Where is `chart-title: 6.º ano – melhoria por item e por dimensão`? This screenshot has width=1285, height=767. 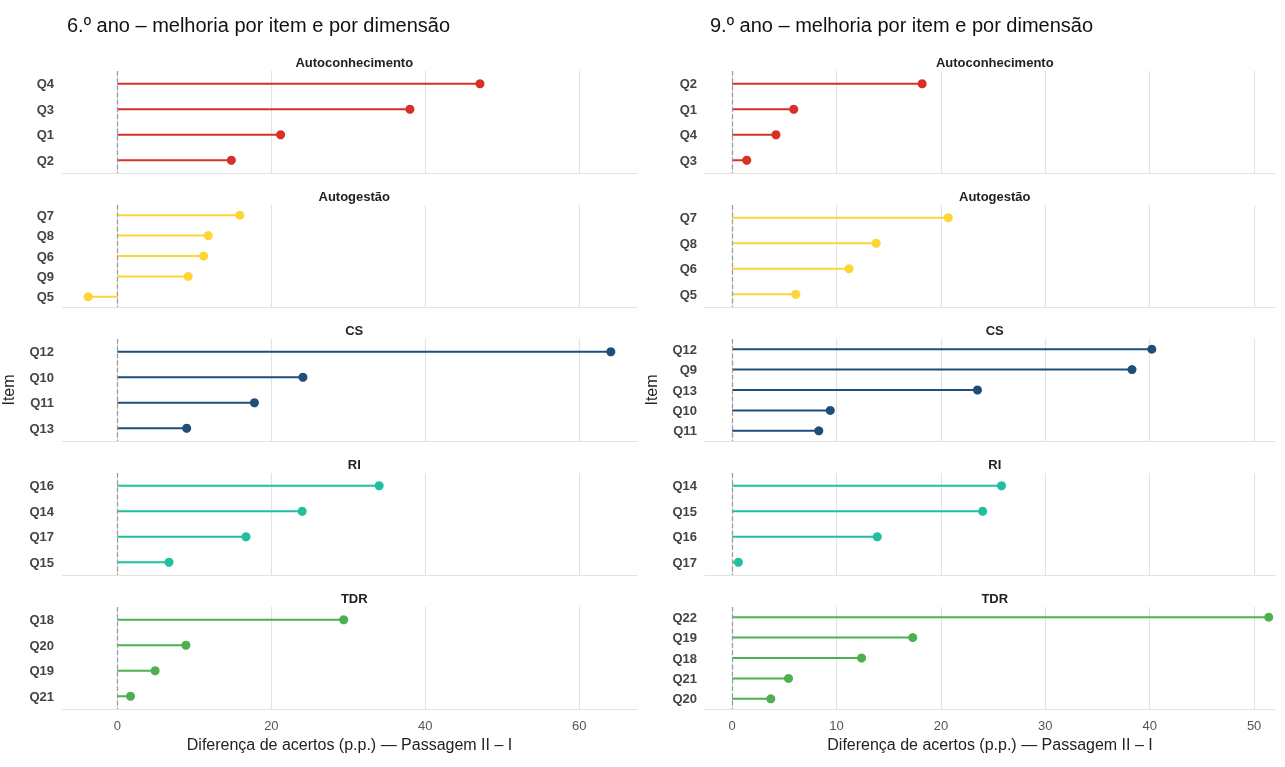 chart-title: 6.º ano – melhoria por item e por dimensão is located at coordinates (259, 25).